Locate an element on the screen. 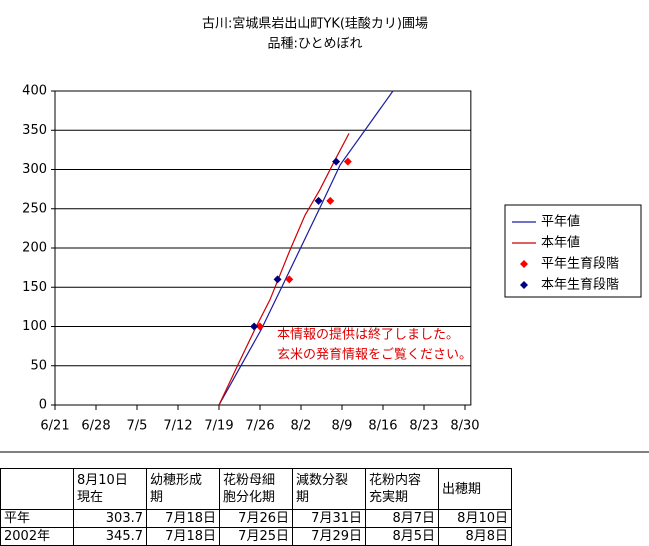 The image size is (649, 546). table-cell is located at coordinates (37, 489).